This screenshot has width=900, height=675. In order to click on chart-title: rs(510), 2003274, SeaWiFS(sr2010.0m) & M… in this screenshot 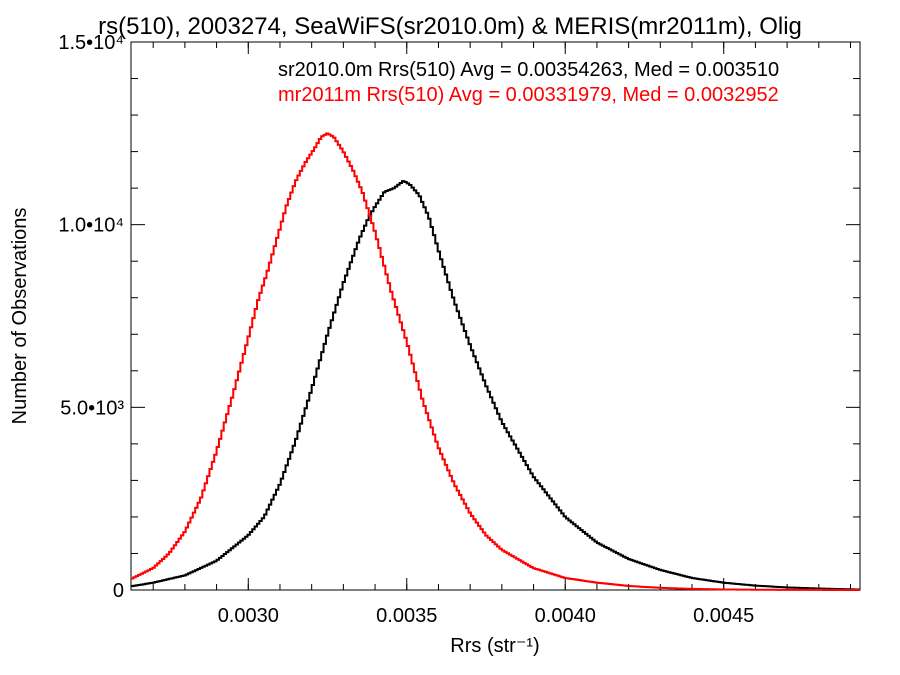, I will do `click(450, 26)`.